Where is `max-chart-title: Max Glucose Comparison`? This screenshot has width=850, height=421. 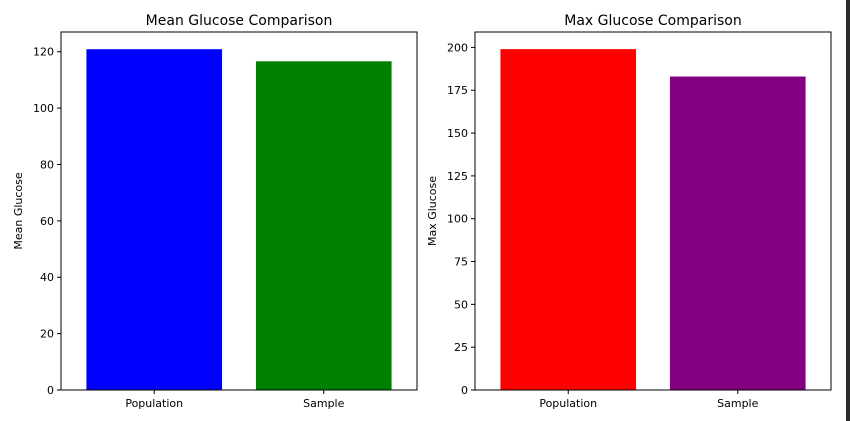 max-chart-title: Max Glucose Comparison is located at coordinates (652, 21).